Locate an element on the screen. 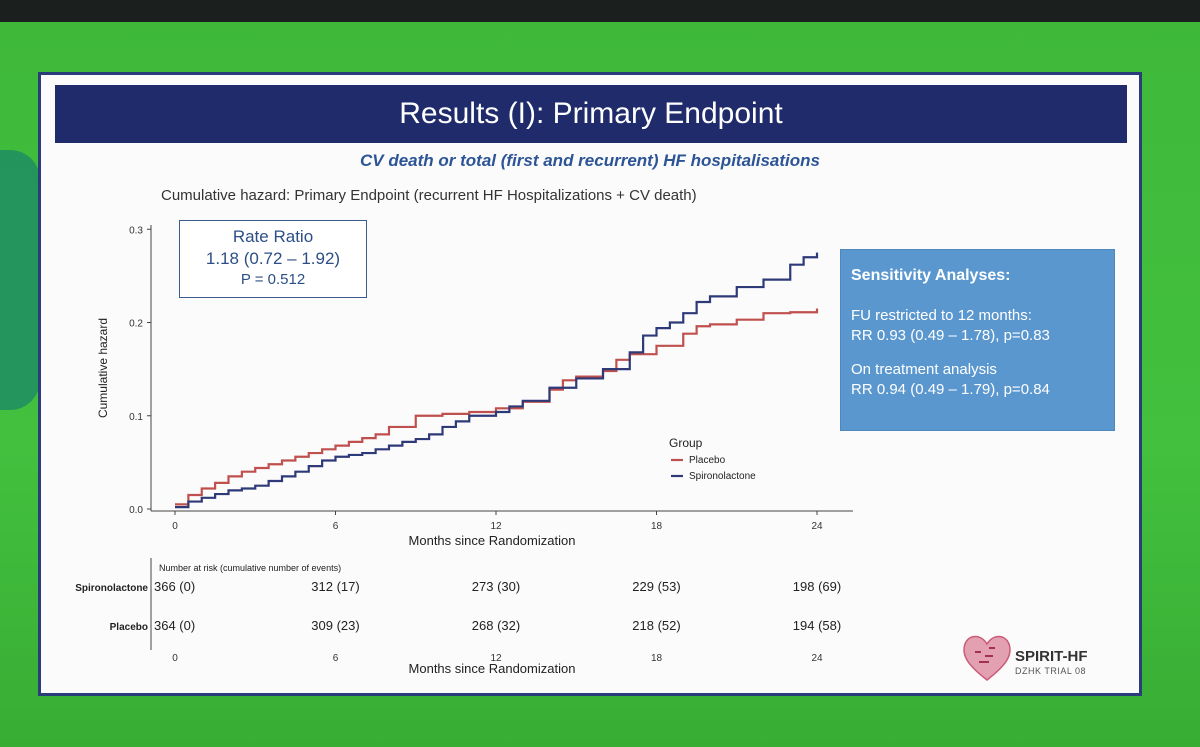 This screenshot has height=747, width=1200. risk-cell: 364 (0) is located at coordinates (174, 625).